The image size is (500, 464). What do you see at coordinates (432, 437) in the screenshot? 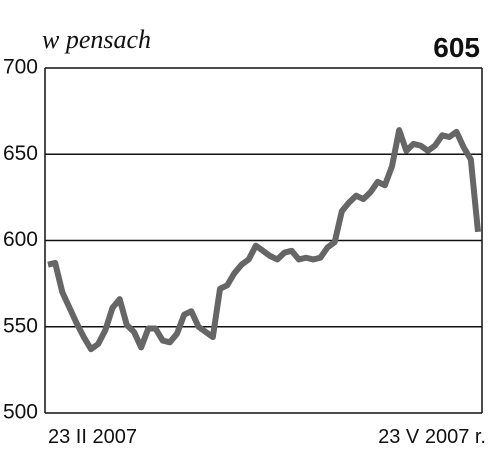
I see `x-tick-label: 23 V 2007 r.` at bounding box center [432, 437].